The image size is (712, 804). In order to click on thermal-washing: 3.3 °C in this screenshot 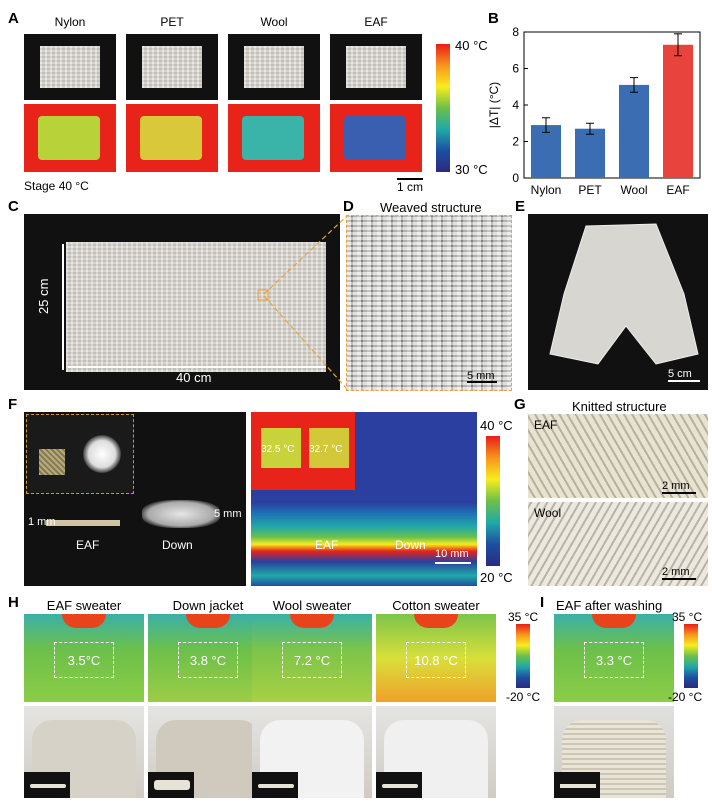, I will do `click(614, 658)`.